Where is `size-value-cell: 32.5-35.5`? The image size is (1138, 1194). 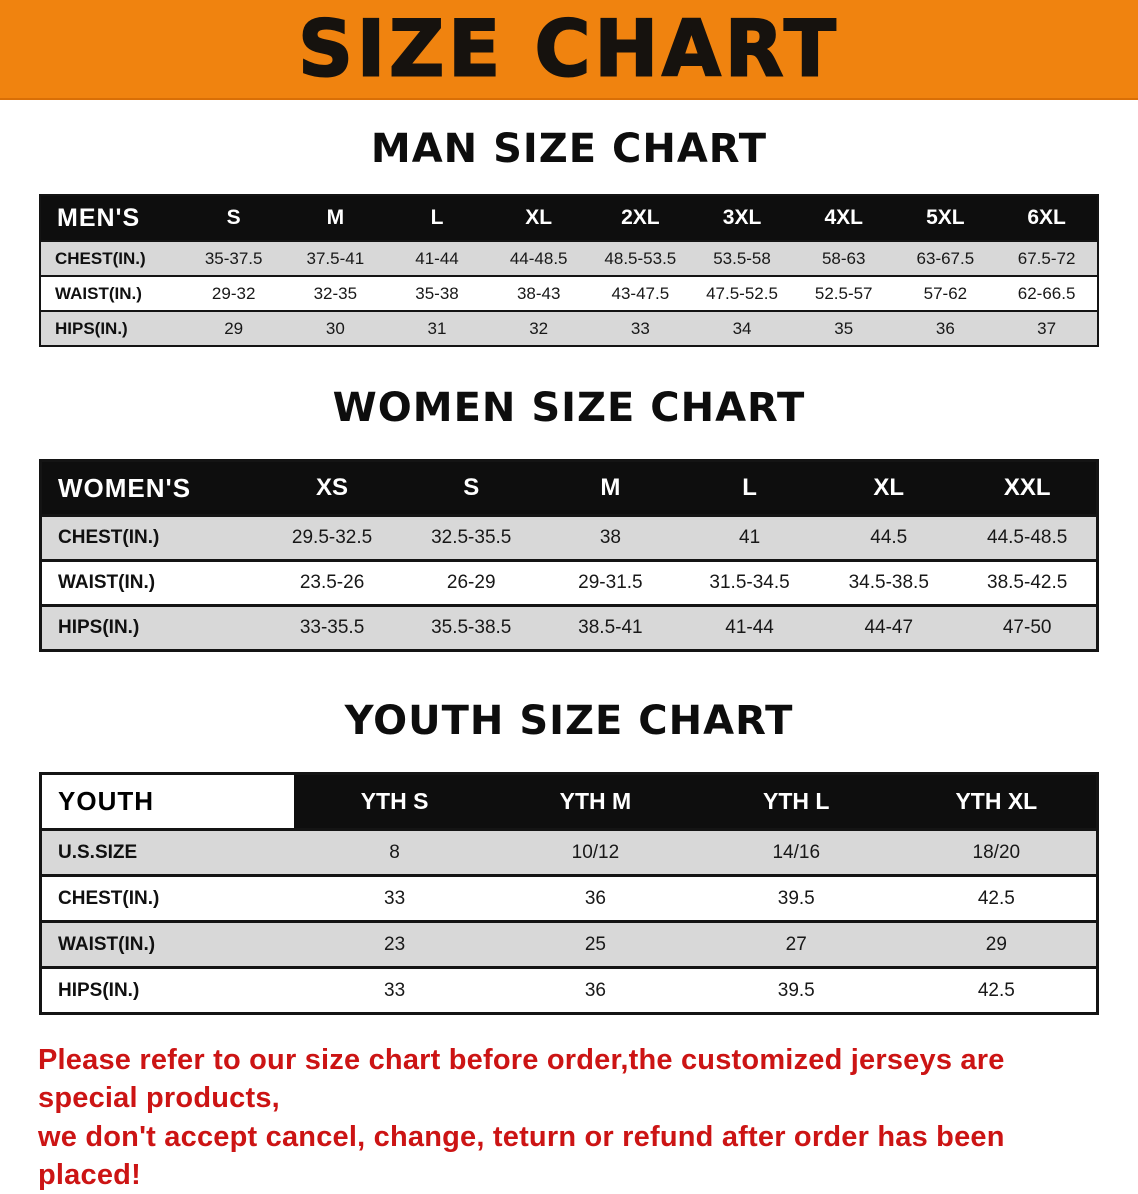 size-value-cell: 32.5-35.5 is located at coordinates (471, 537).